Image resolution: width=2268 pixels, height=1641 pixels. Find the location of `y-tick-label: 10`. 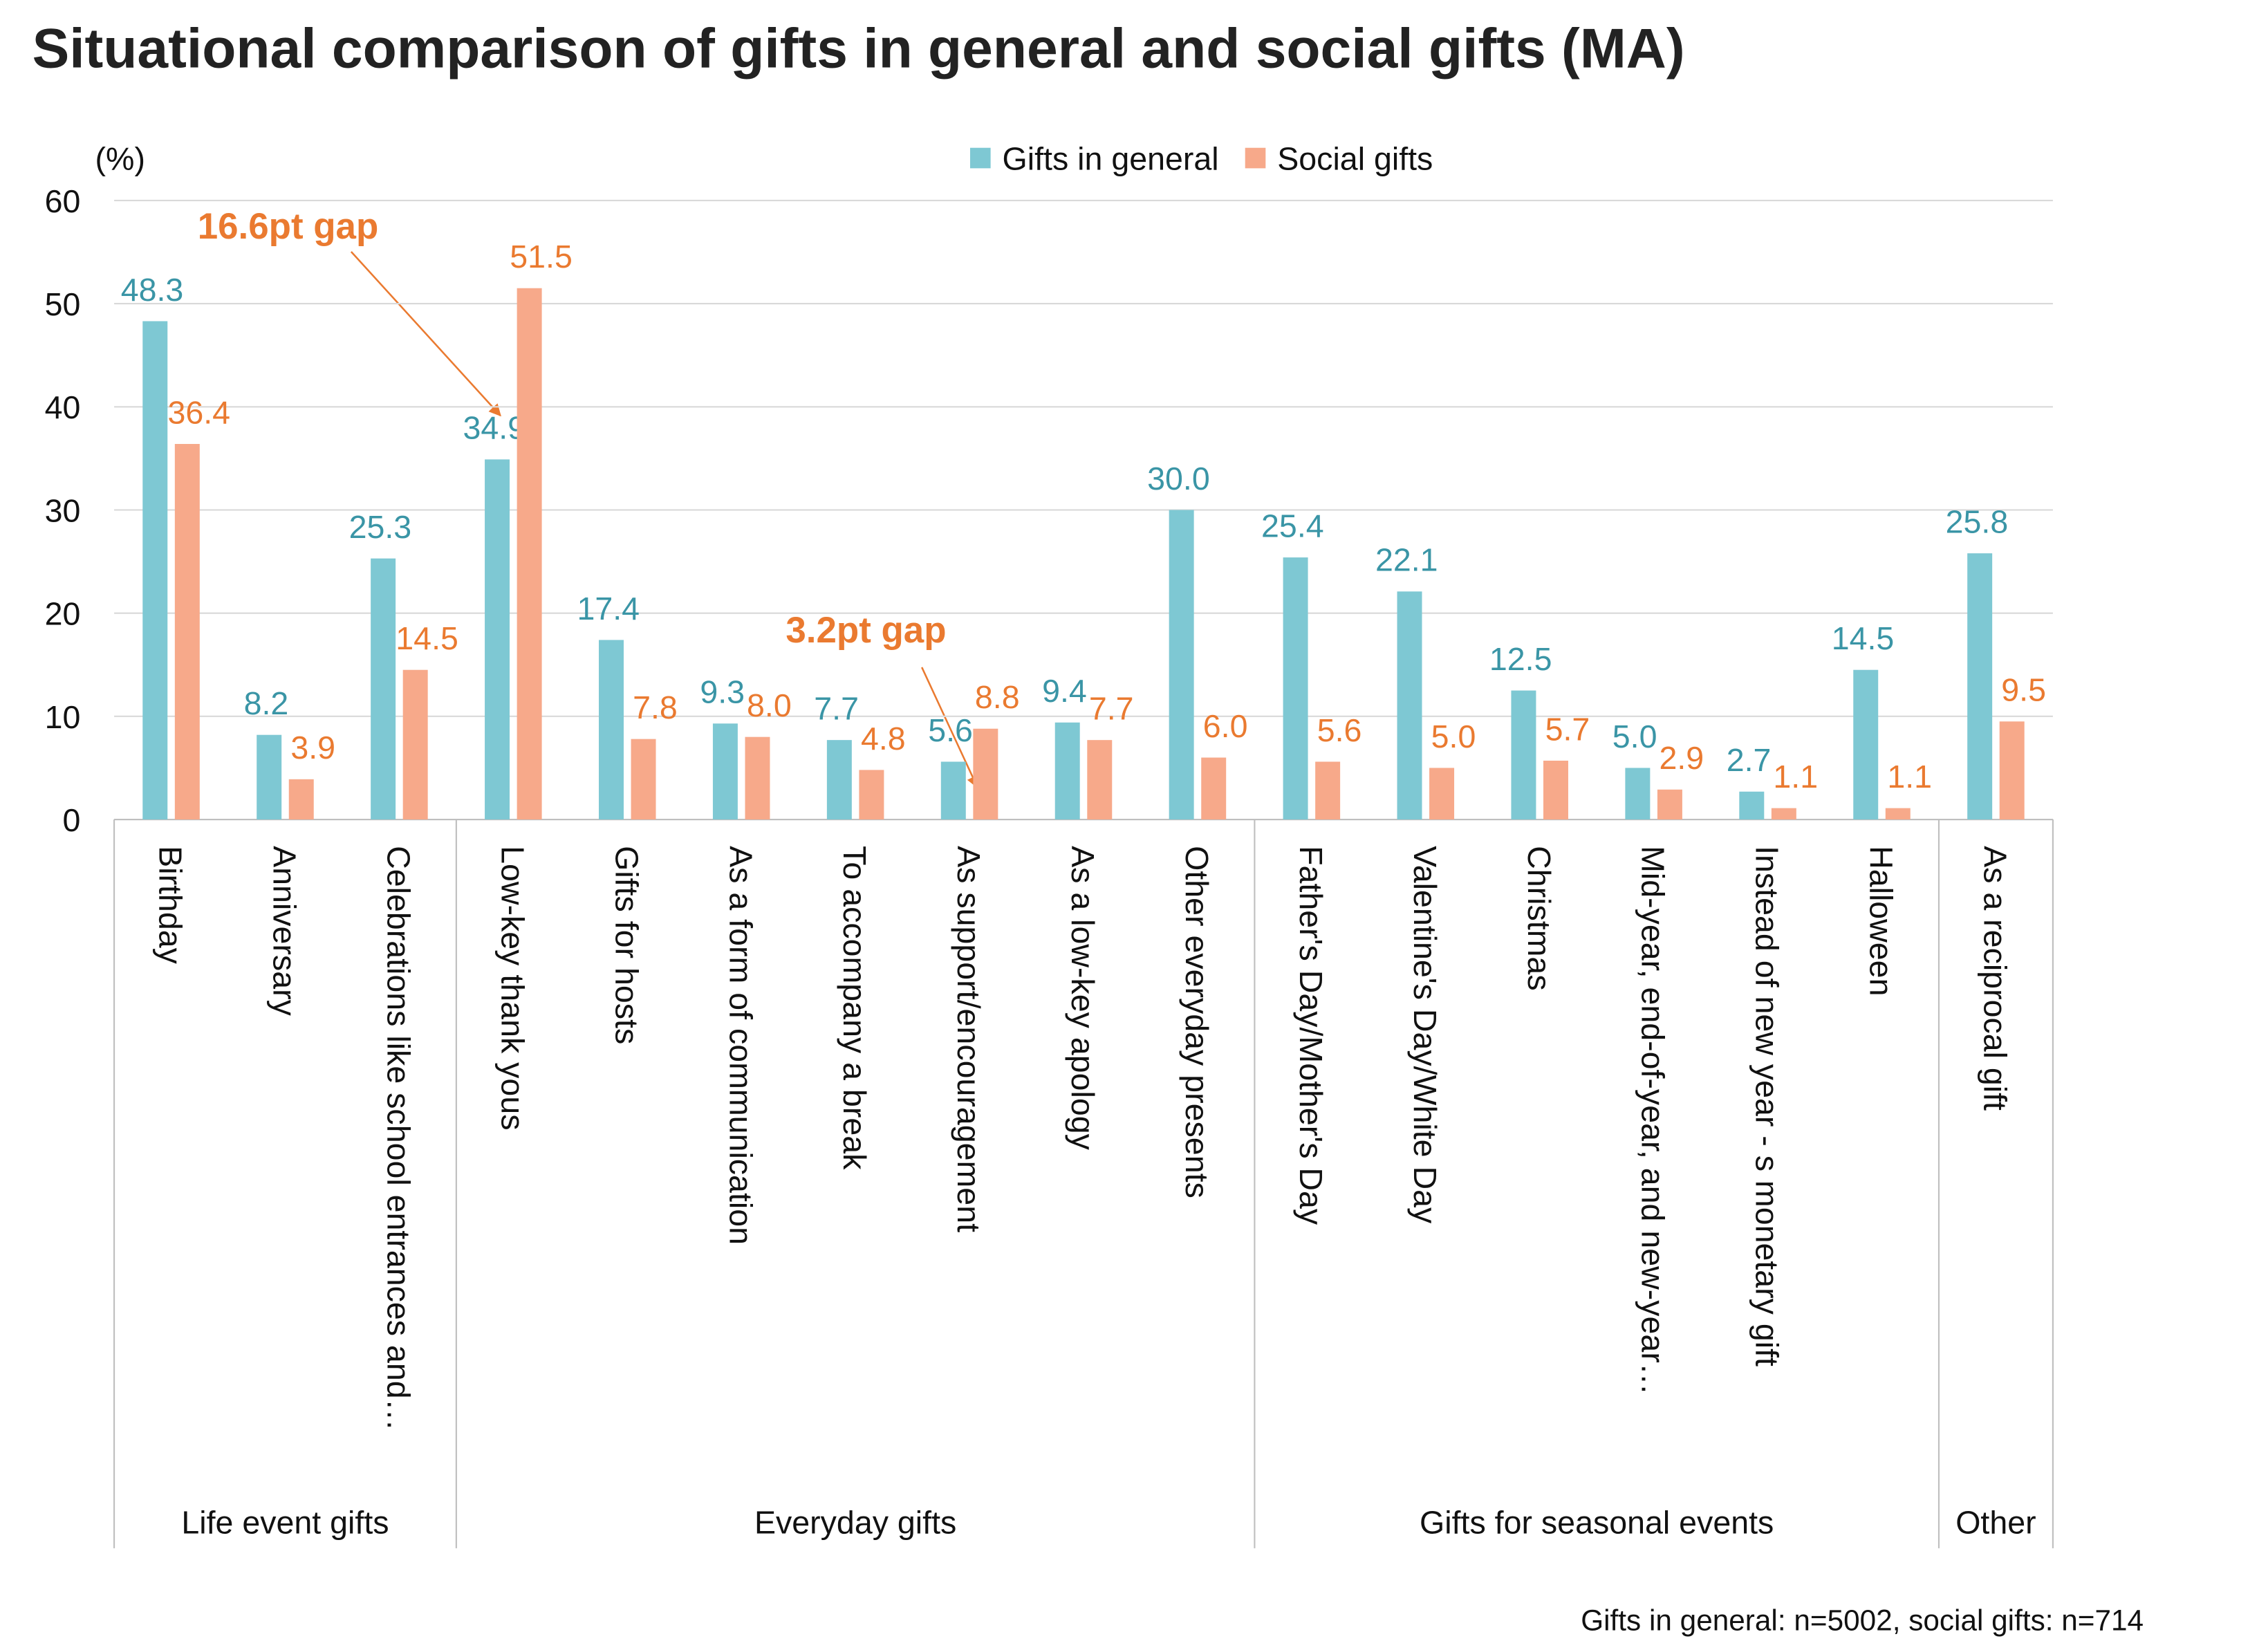

y-tick-label: 10 is located at coordinates (63, 717).